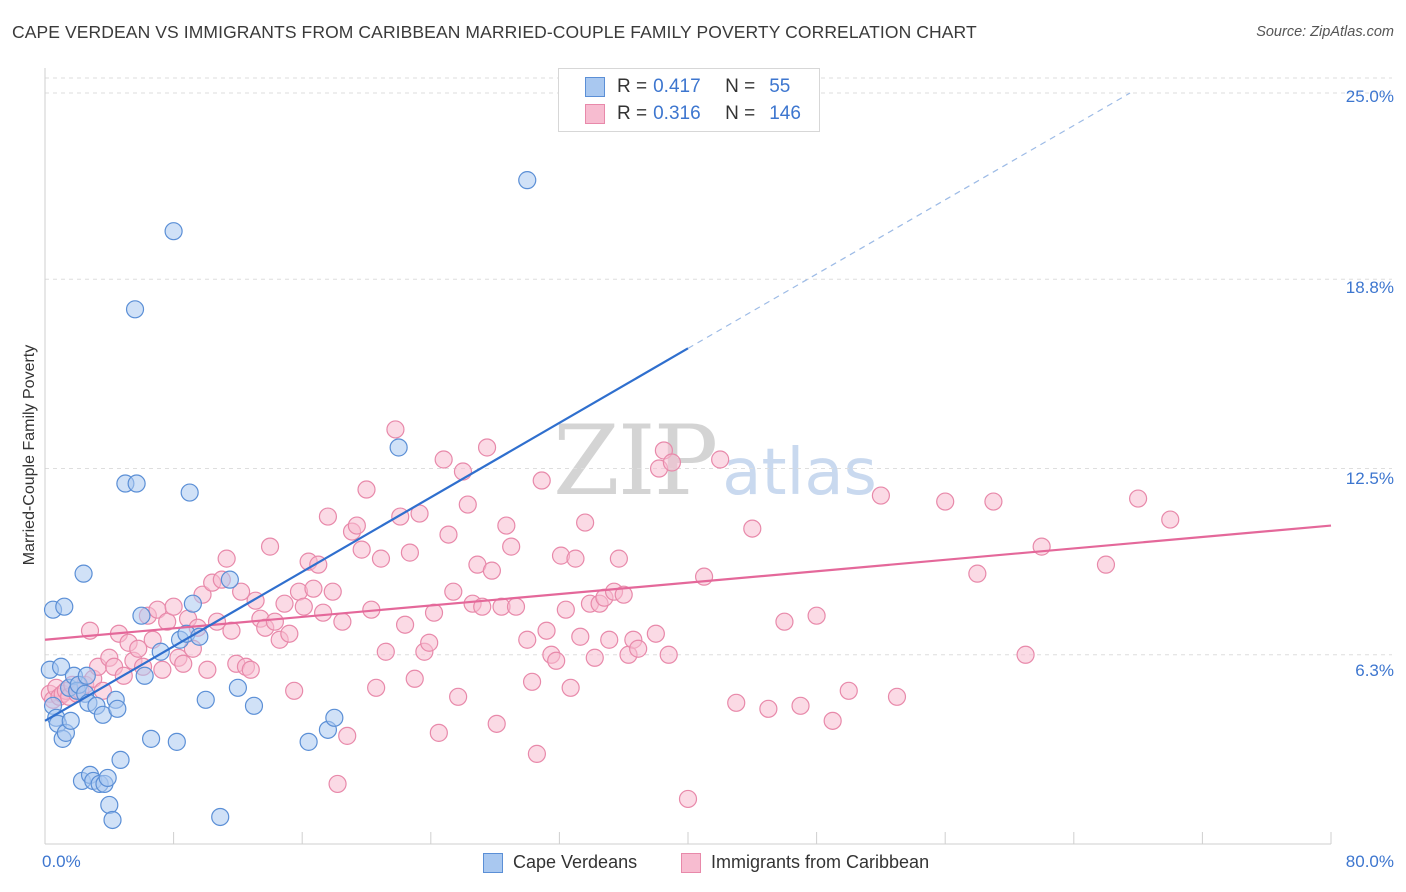 This screenshot has height=892, width=1406. I want to click on legend-row-immigrants-from-caribbean: R = 0.316 N = 146, so click(693, 114).